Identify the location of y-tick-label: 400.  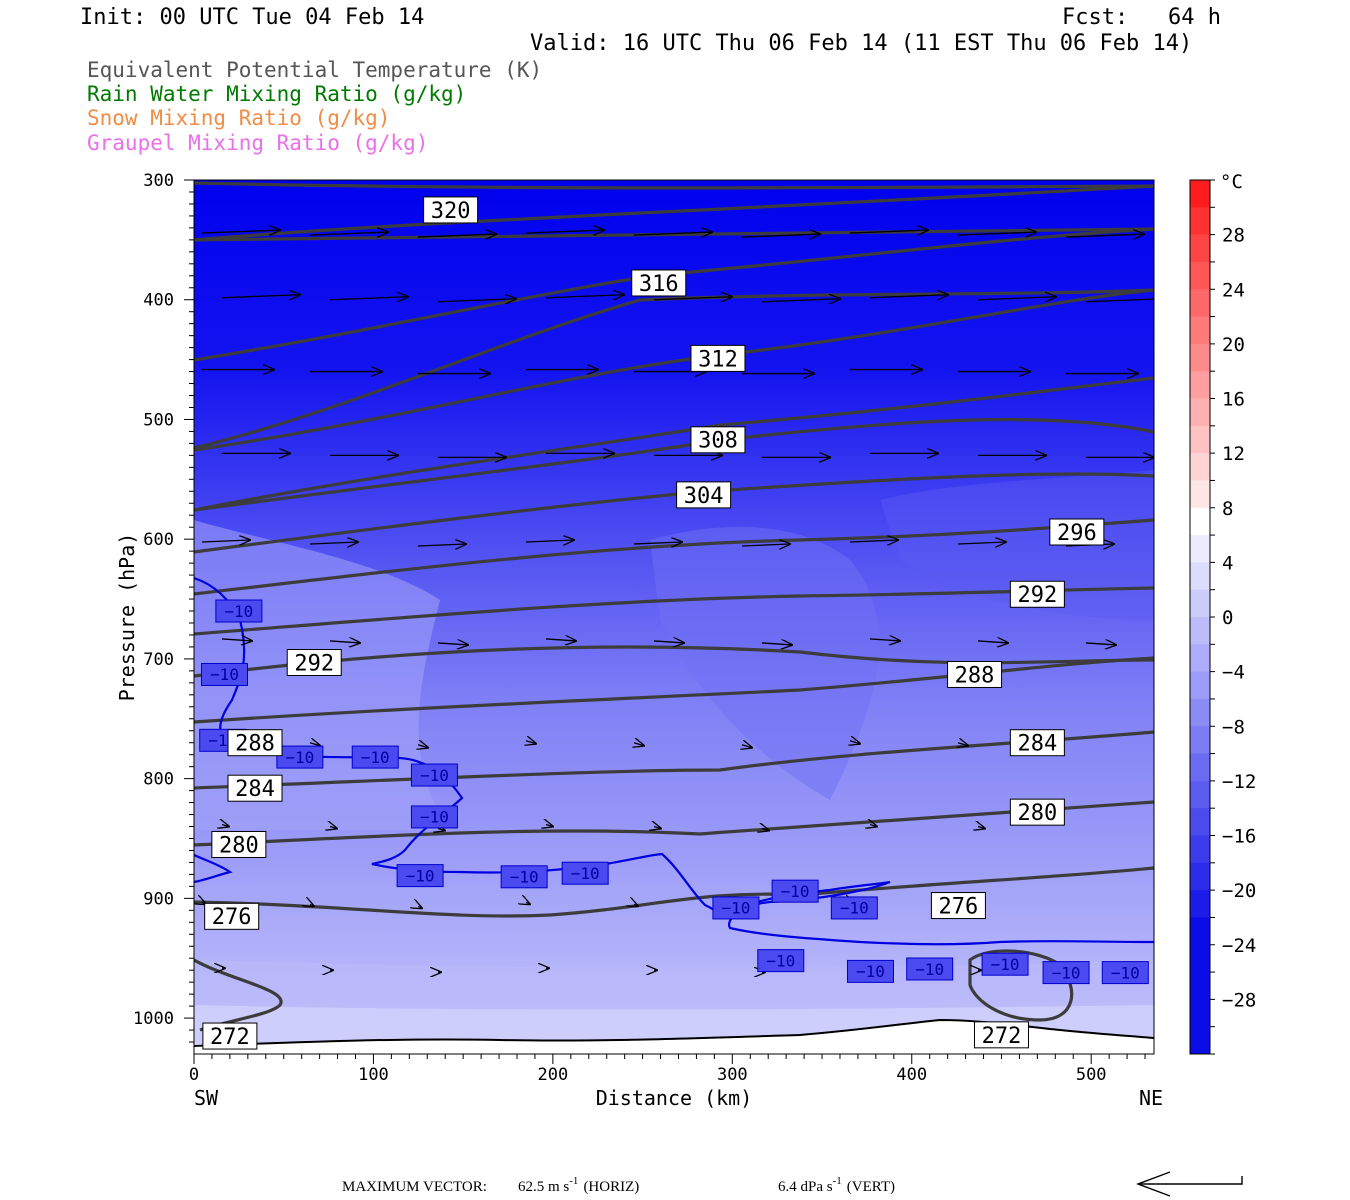
(158, 301).